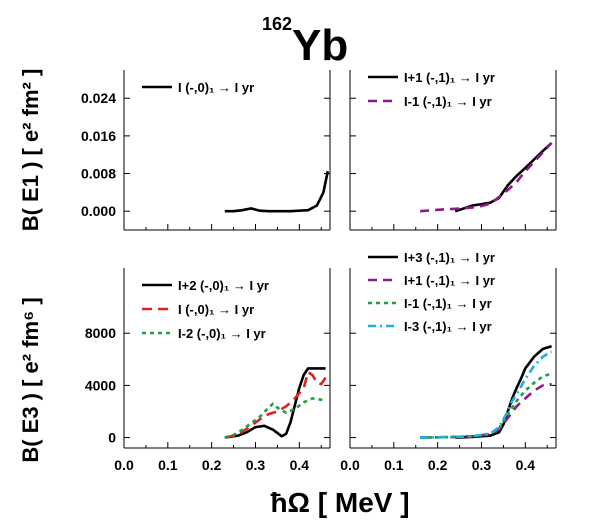 Image resolution: width=592 pixels, height=528 pixels. Describe the element at coordinates (223, 285) in the screenshot. I see `legend-label-1: I+2 (-,0)₁ → I yr` at that location.